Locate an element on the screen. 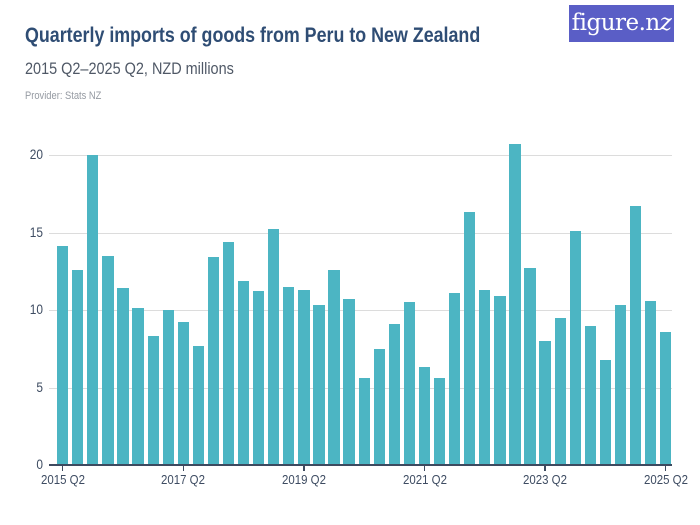 This screenshot has width=700, height=525. logo-text: figure.n is located at coordinates (616, 23).